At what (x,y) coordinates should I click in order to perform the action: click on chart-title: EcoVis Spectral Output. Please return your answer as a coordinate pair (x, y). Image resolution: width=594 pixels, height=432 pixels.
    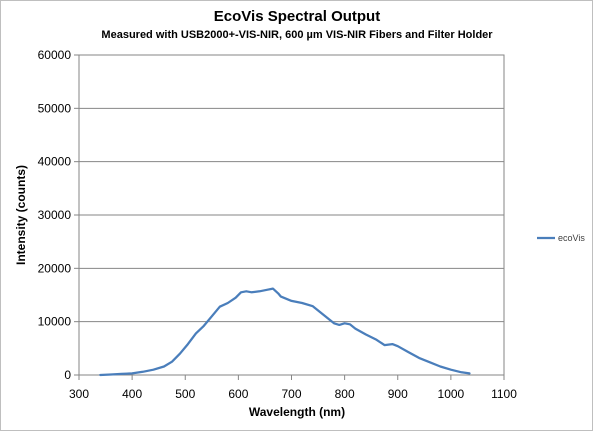
    Looking at the image, I should click on (297, 16).